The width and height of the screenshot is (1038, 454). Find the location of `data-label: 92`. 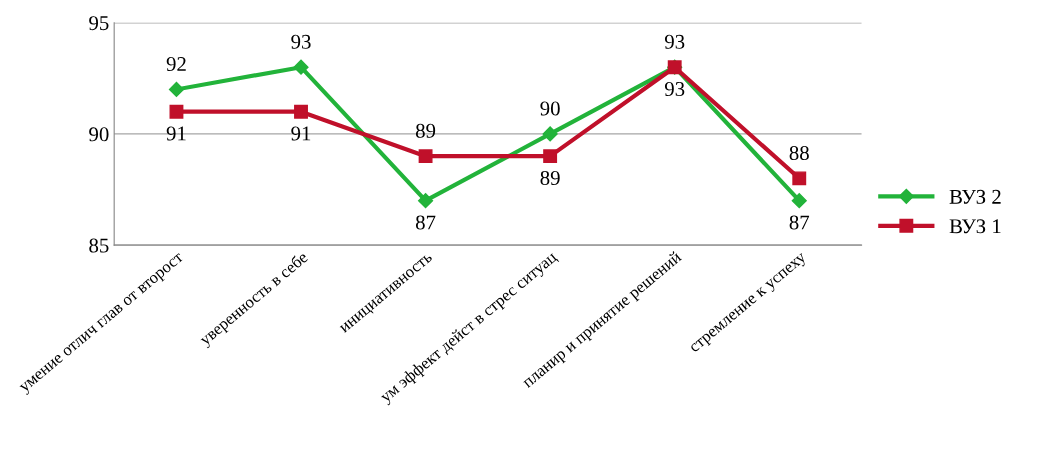

data-label: 92 is located at coordinates (176, 64).